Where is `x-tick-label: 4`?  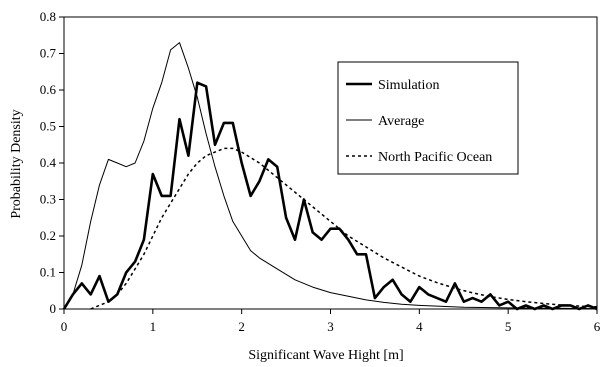
x-tick-label: 4 is located at coordinates (419, 326).